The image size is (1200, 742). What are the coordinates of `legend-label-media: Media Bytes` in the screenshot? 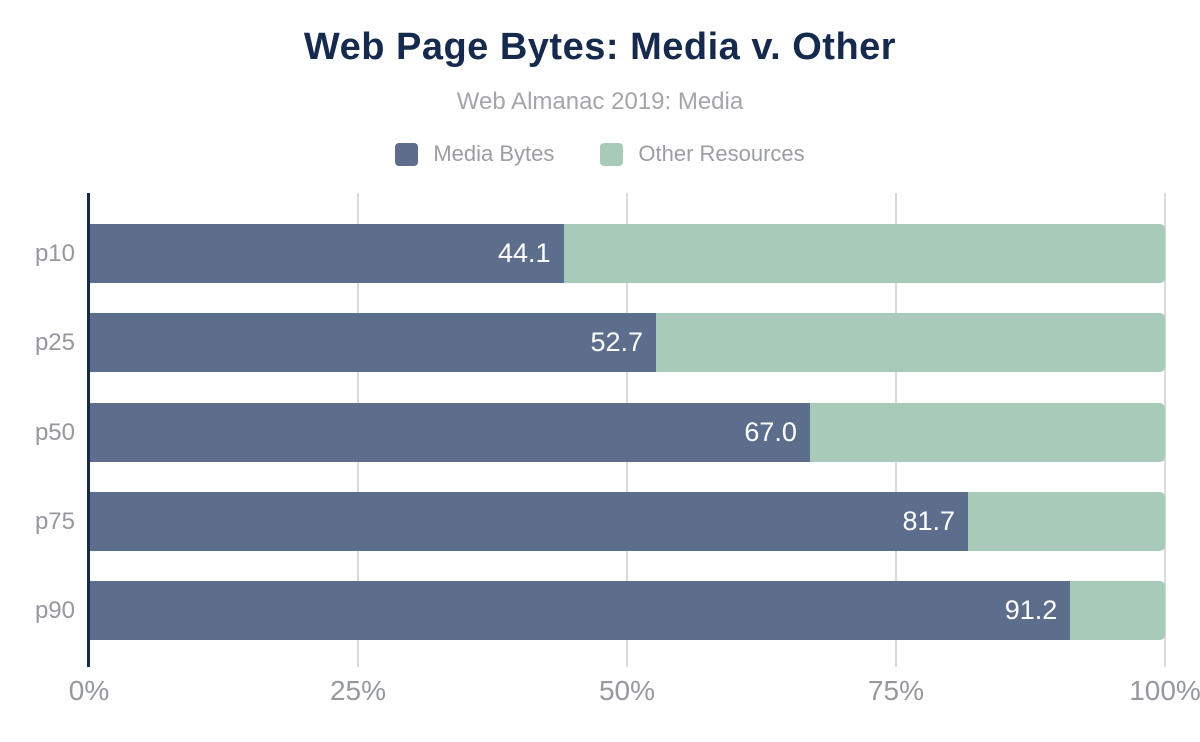 It's located at (494, 153).